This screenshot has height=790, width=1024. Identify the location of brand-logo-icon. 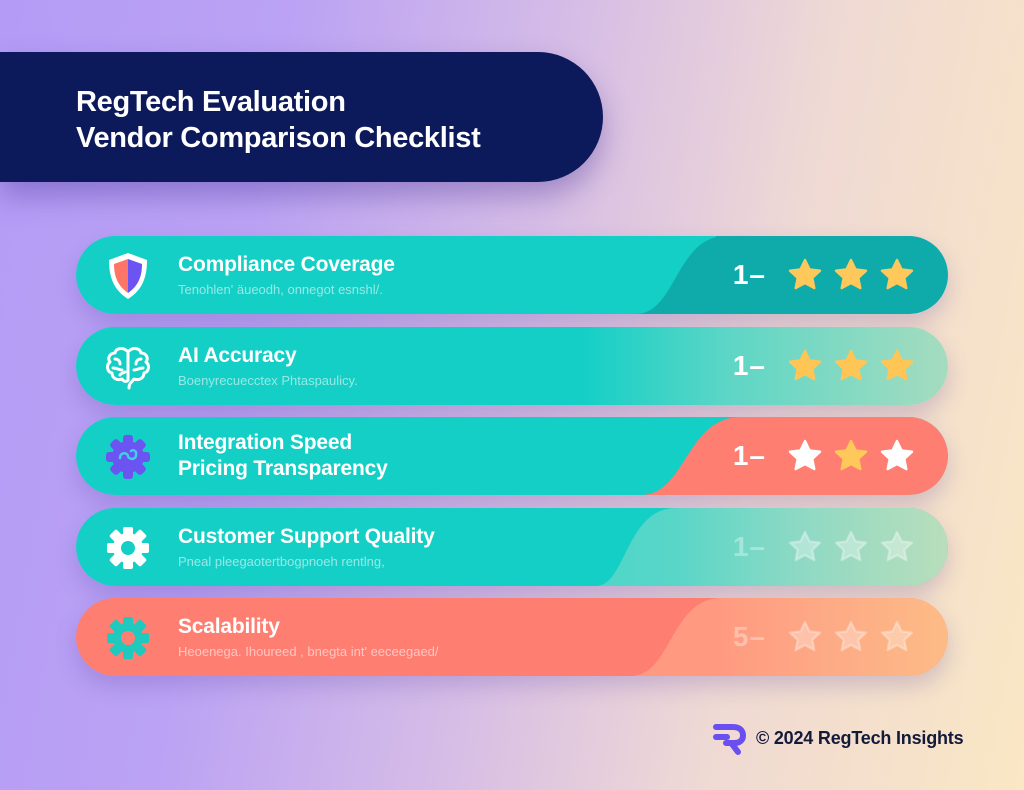
(729, 739).